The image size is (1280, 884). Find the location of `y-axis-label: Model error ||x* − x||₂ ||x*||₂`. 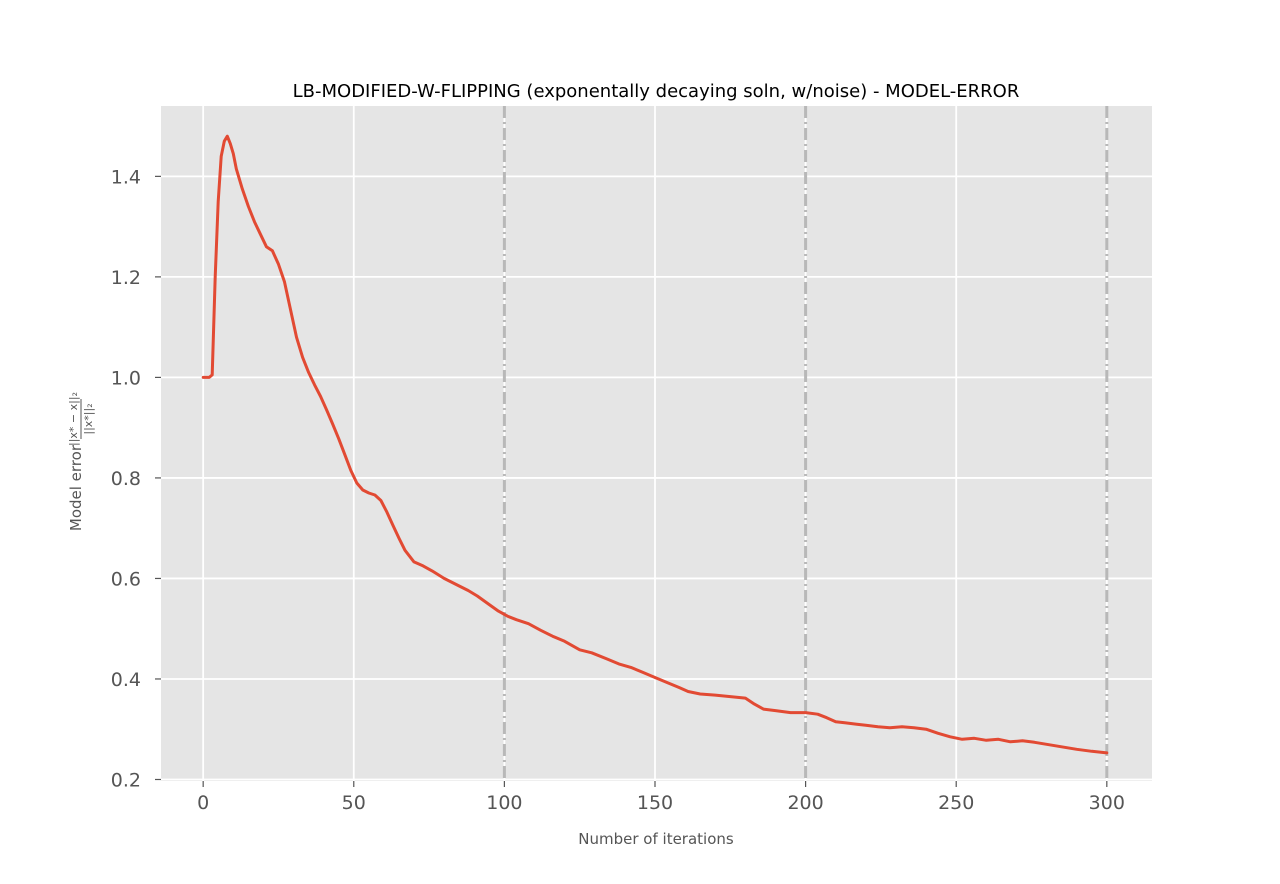

y-axis-label: Model error ||x* − x||₂ ||x*||₂ is located at coordinates (81, 461).